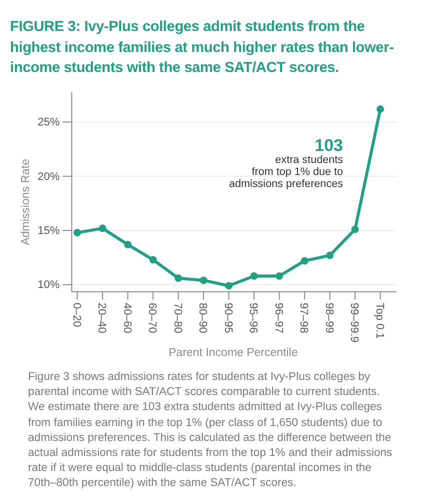 Image resolution: width=421 pixels, height=500 pixels. What do you see at coordinates (379, 320) in the screenshot?
I see `x-tick-label: Top 0.1` at bounding box center [379, 320].